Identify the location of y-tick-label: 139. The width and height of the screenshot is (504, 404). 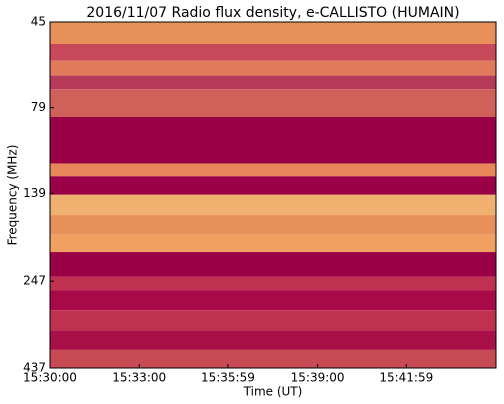
(34, 193).